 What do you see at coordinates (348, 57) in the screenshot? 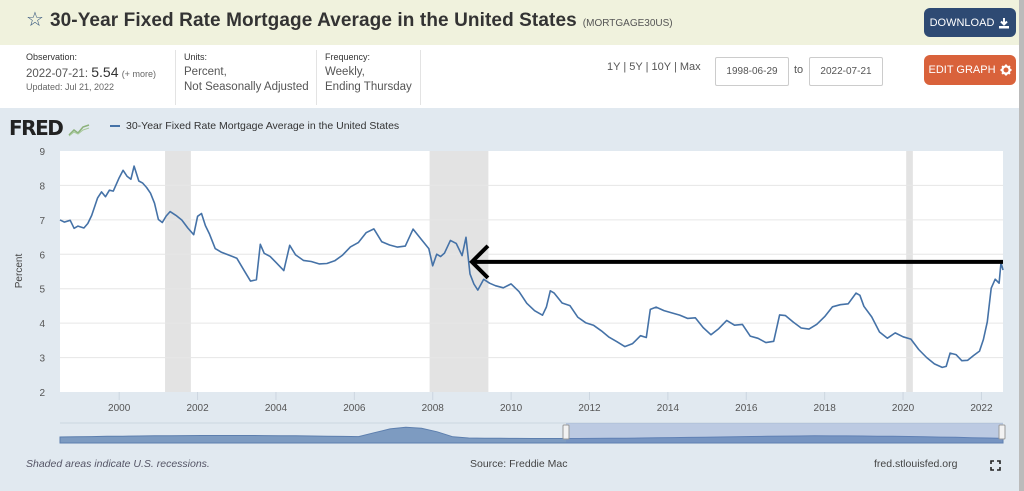
I see `frequency-label: Frequency:` at bounding box center [348, 57].